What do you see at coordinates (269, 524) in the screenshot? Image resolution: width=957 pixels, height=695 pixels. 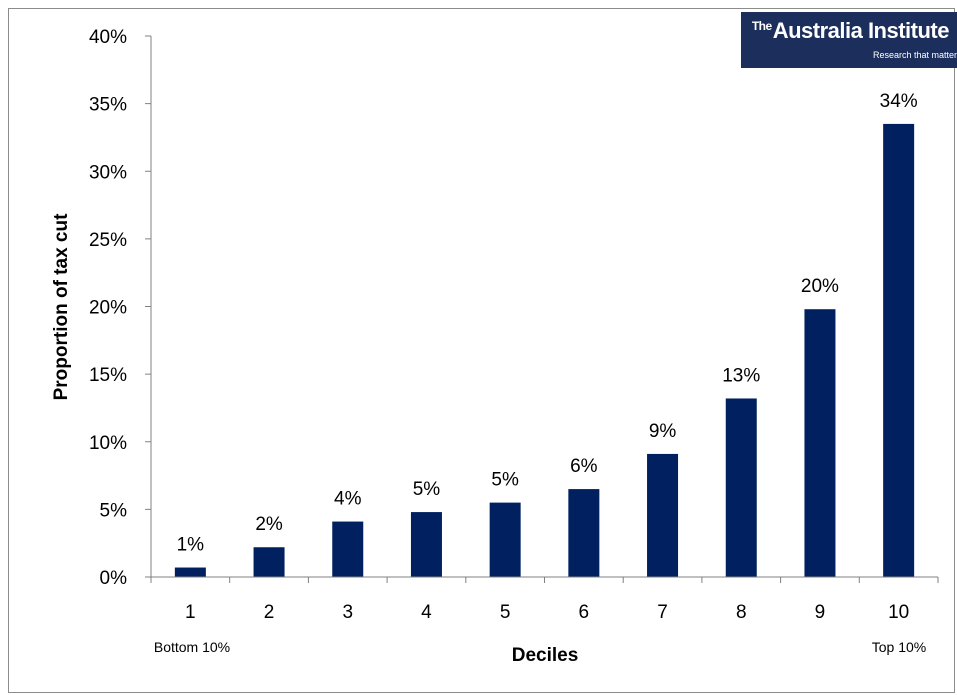 I see `data-label: 2%` at bounding box center [269, 524].